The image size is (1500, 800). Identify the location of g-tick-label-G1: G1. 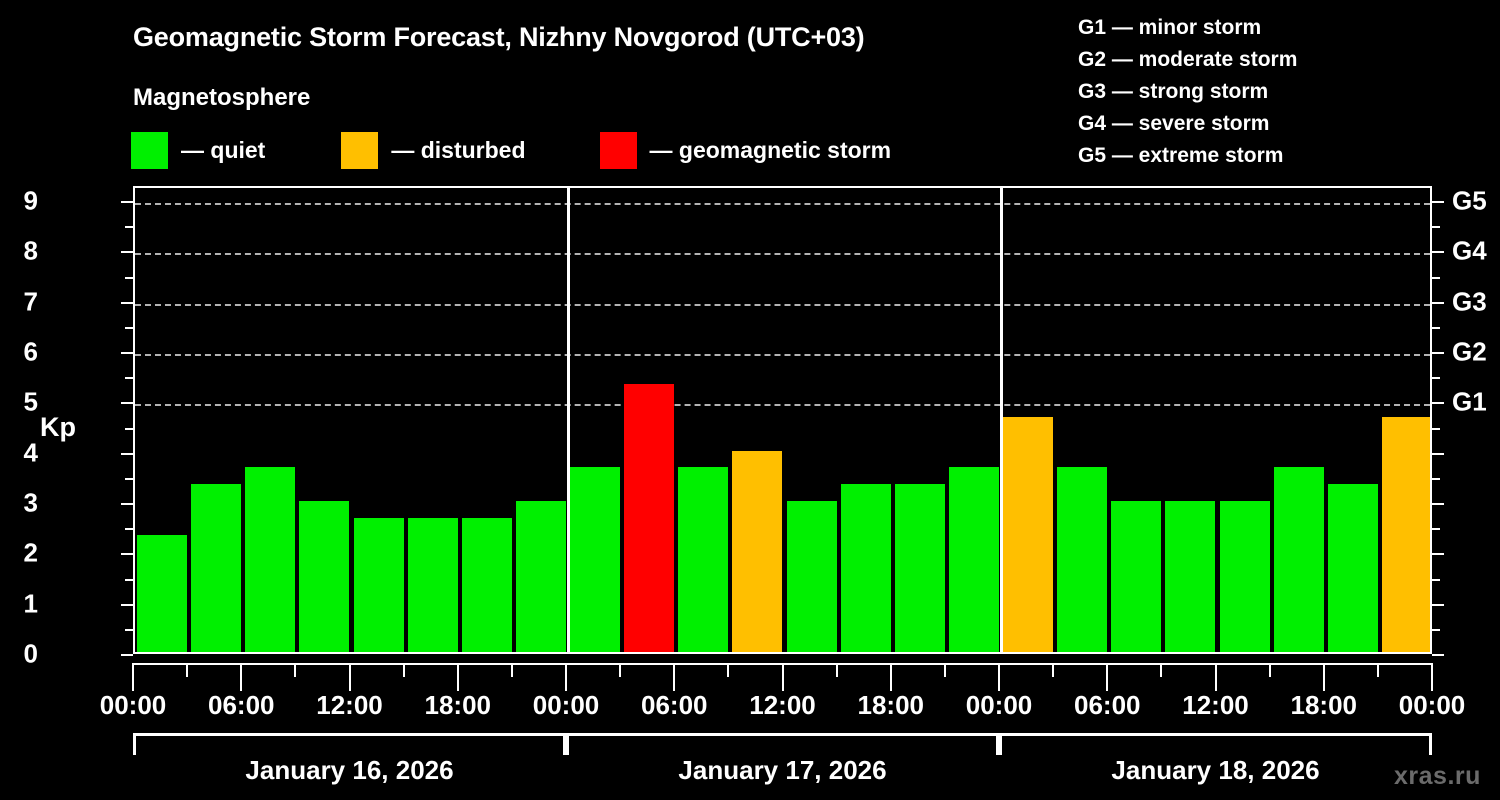
(1469, 401).